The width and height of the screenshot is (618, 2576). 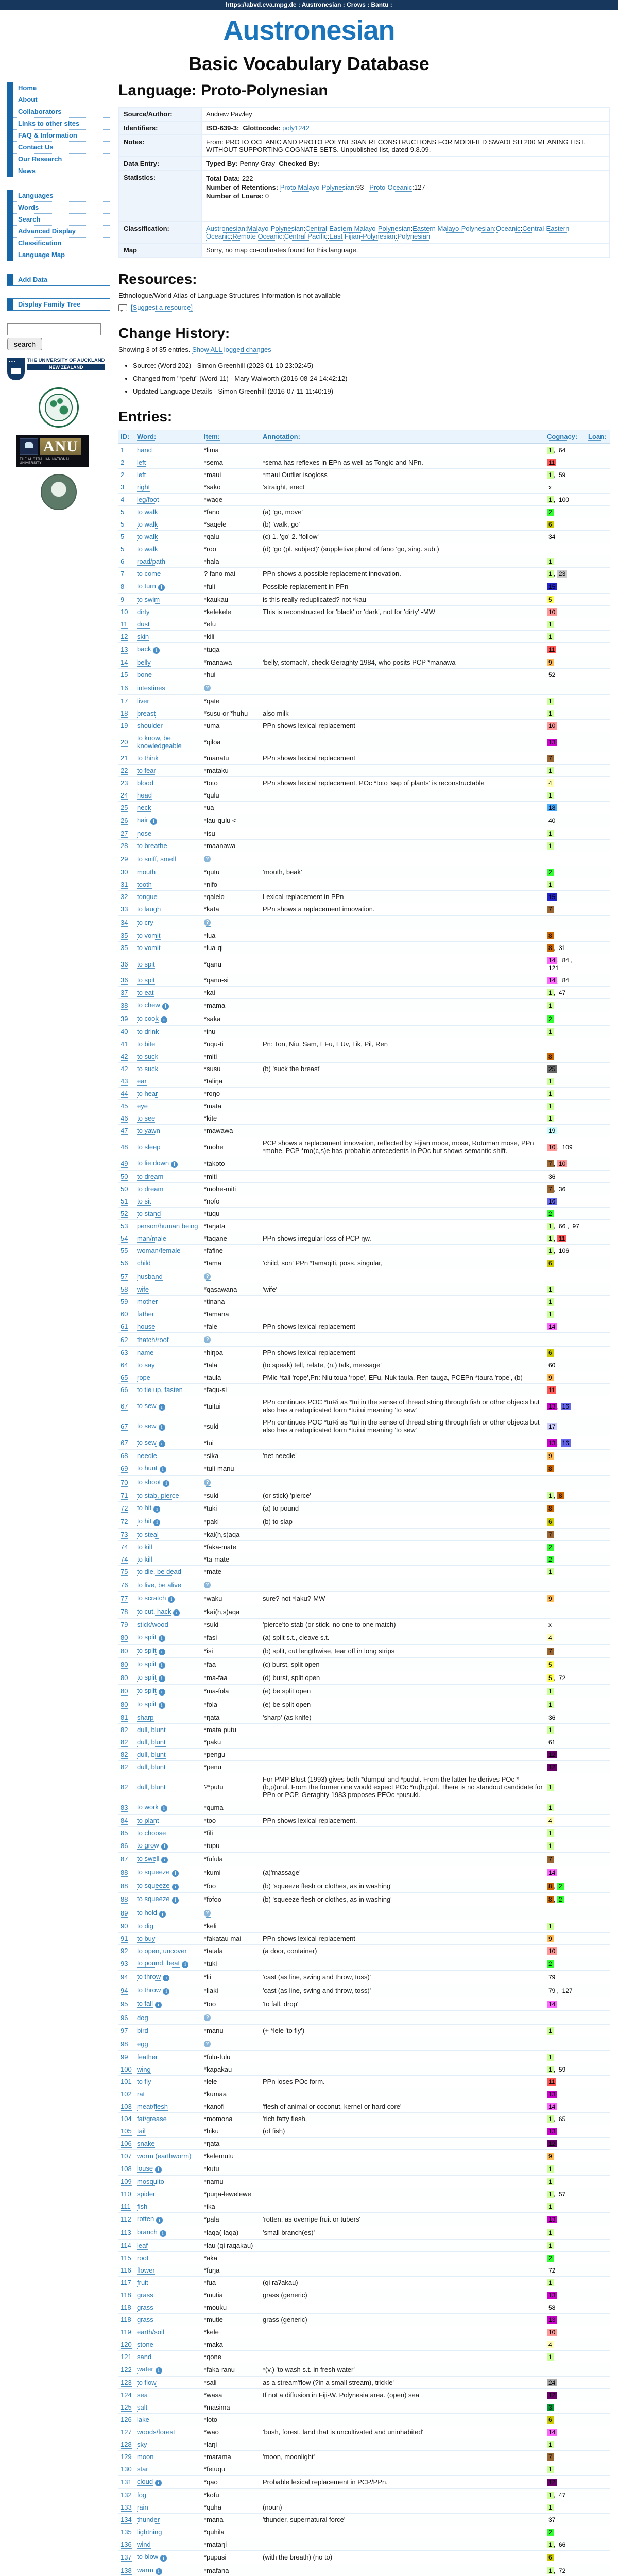 I want to click on word-link: worm (earthworm), so click(x=164, y=2157).